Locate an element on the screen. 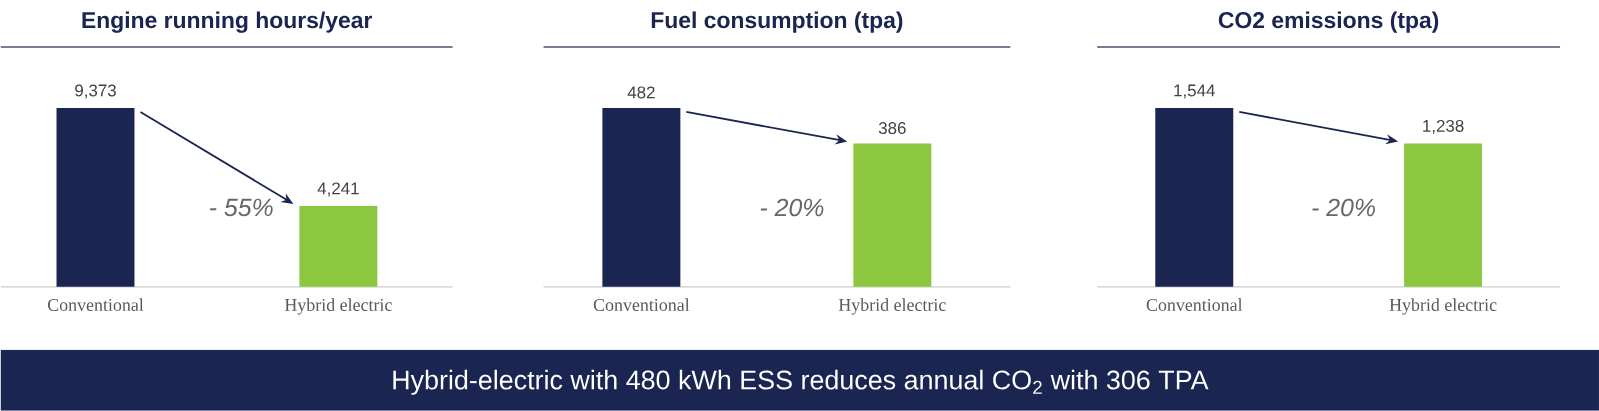  data-label: 4,241 is located at coordinates (338, 189).